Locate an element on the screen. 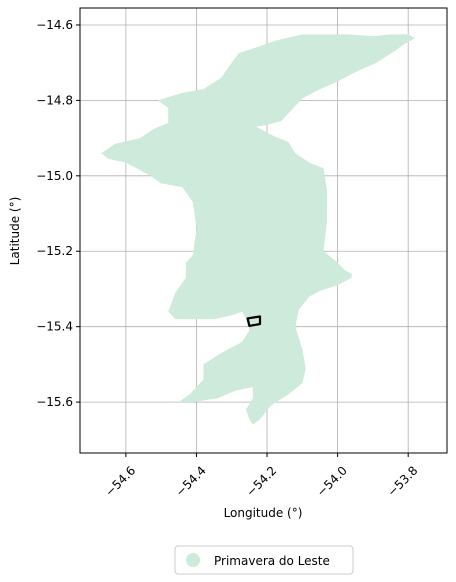 This screenshot has width=456, height=582. x-tick-label: −54.4 is located at coordinates (191, 481).